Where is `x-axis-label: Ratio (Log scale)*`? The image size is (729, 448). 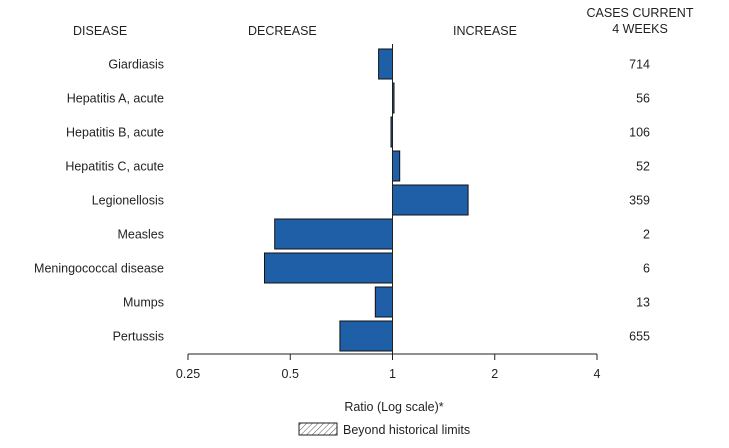 x-axis-label: Ratio (Log scale)* is located at coordinates (393, 407).